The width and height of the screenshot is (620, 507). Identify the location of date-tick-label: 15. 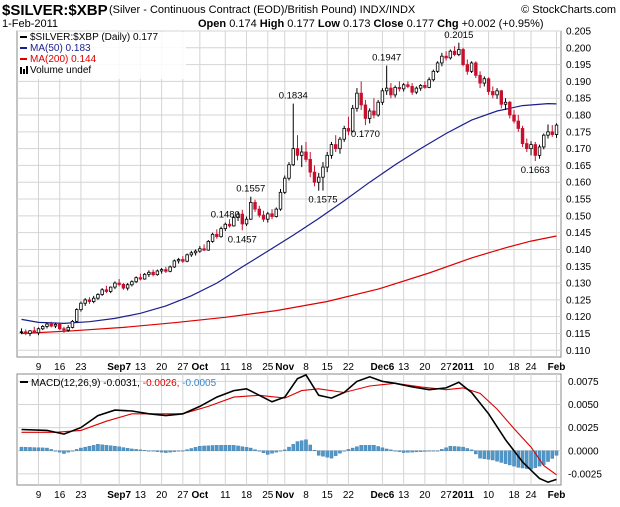
(328, 367).